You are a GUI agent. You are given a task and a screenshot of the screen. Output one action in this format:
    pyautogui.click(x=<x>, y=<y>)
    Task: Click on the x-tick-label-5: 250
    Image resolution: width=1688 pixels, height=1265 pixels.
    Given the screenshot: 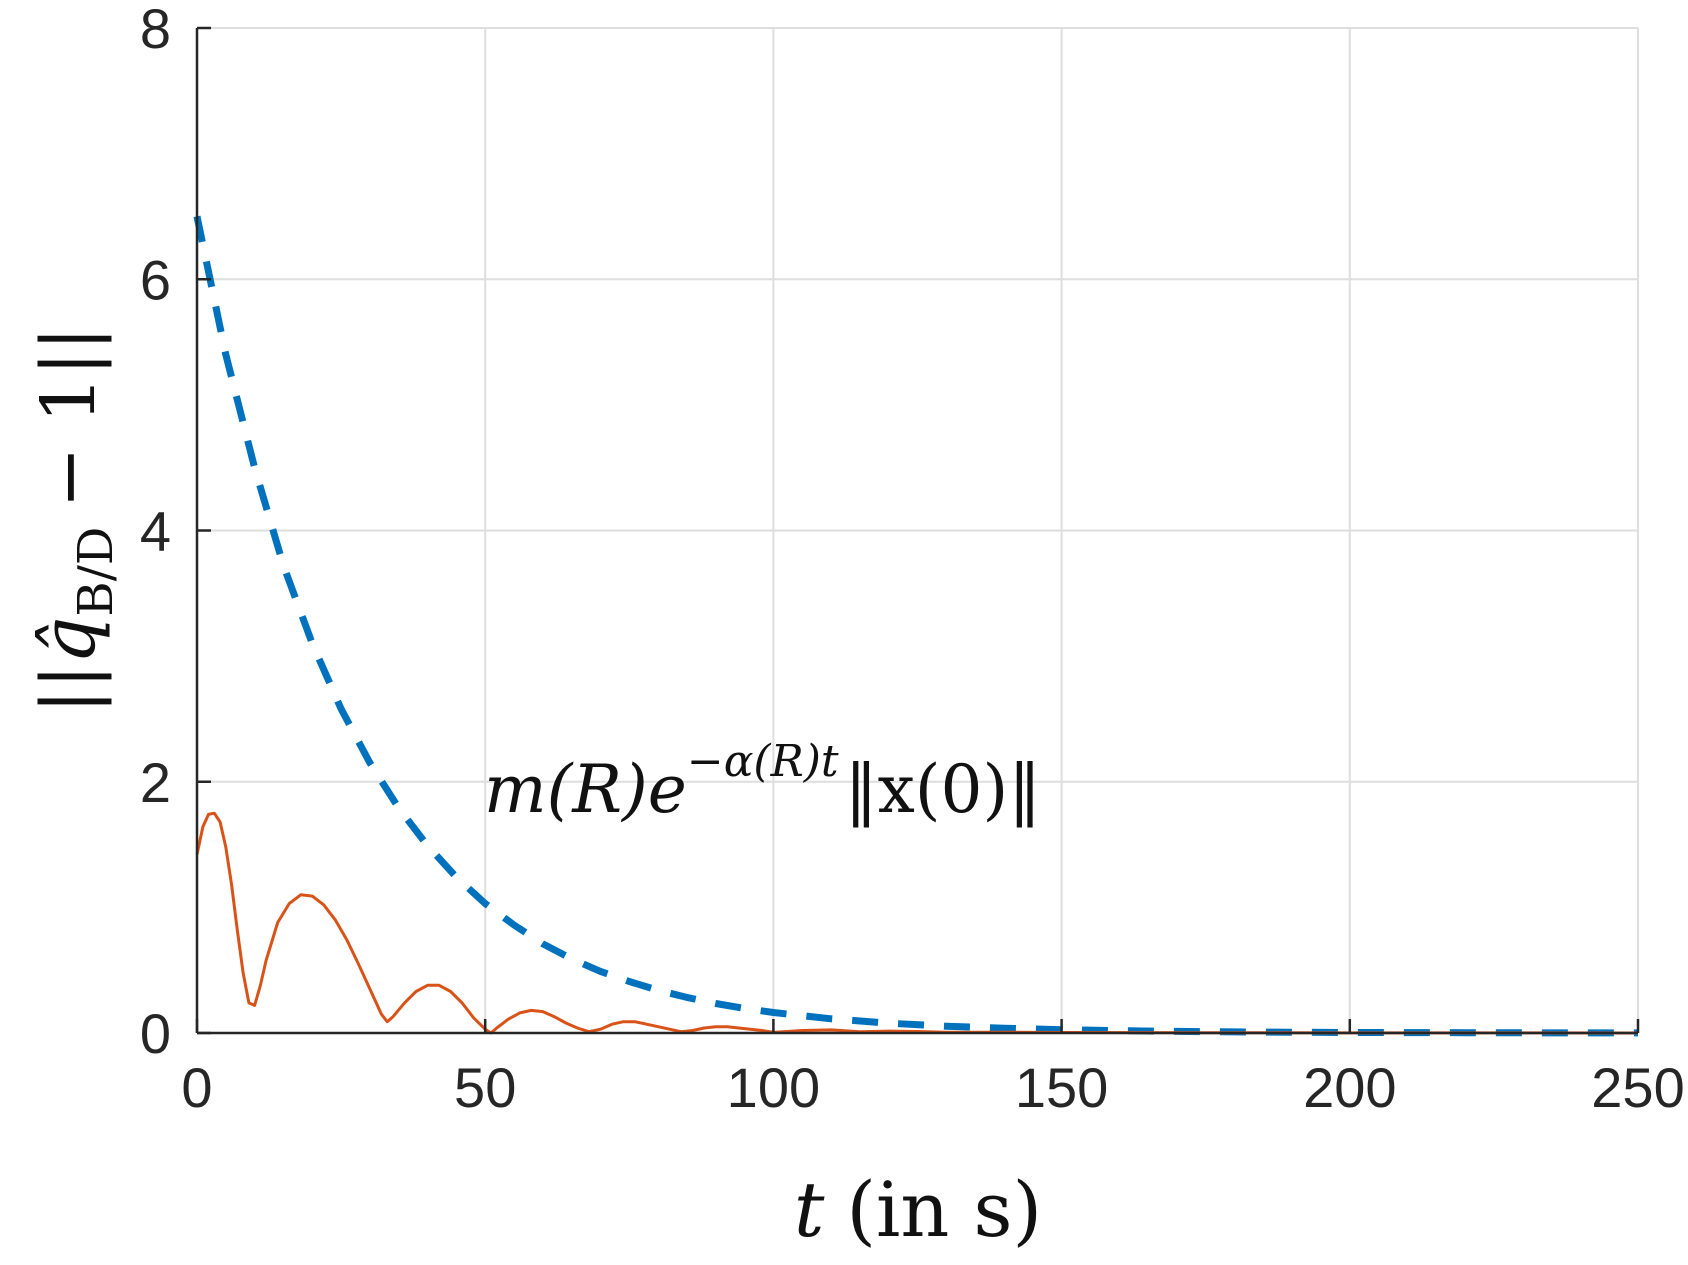 What is the action you would take?
    pyautogui.click(x=1637, y=1087)
    